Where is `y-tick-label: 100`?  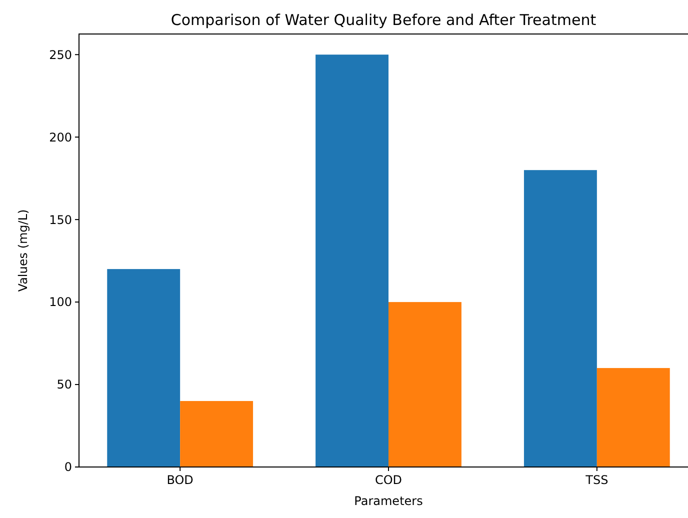
y-tick-label: 100 is located at coordinates (60, 302).